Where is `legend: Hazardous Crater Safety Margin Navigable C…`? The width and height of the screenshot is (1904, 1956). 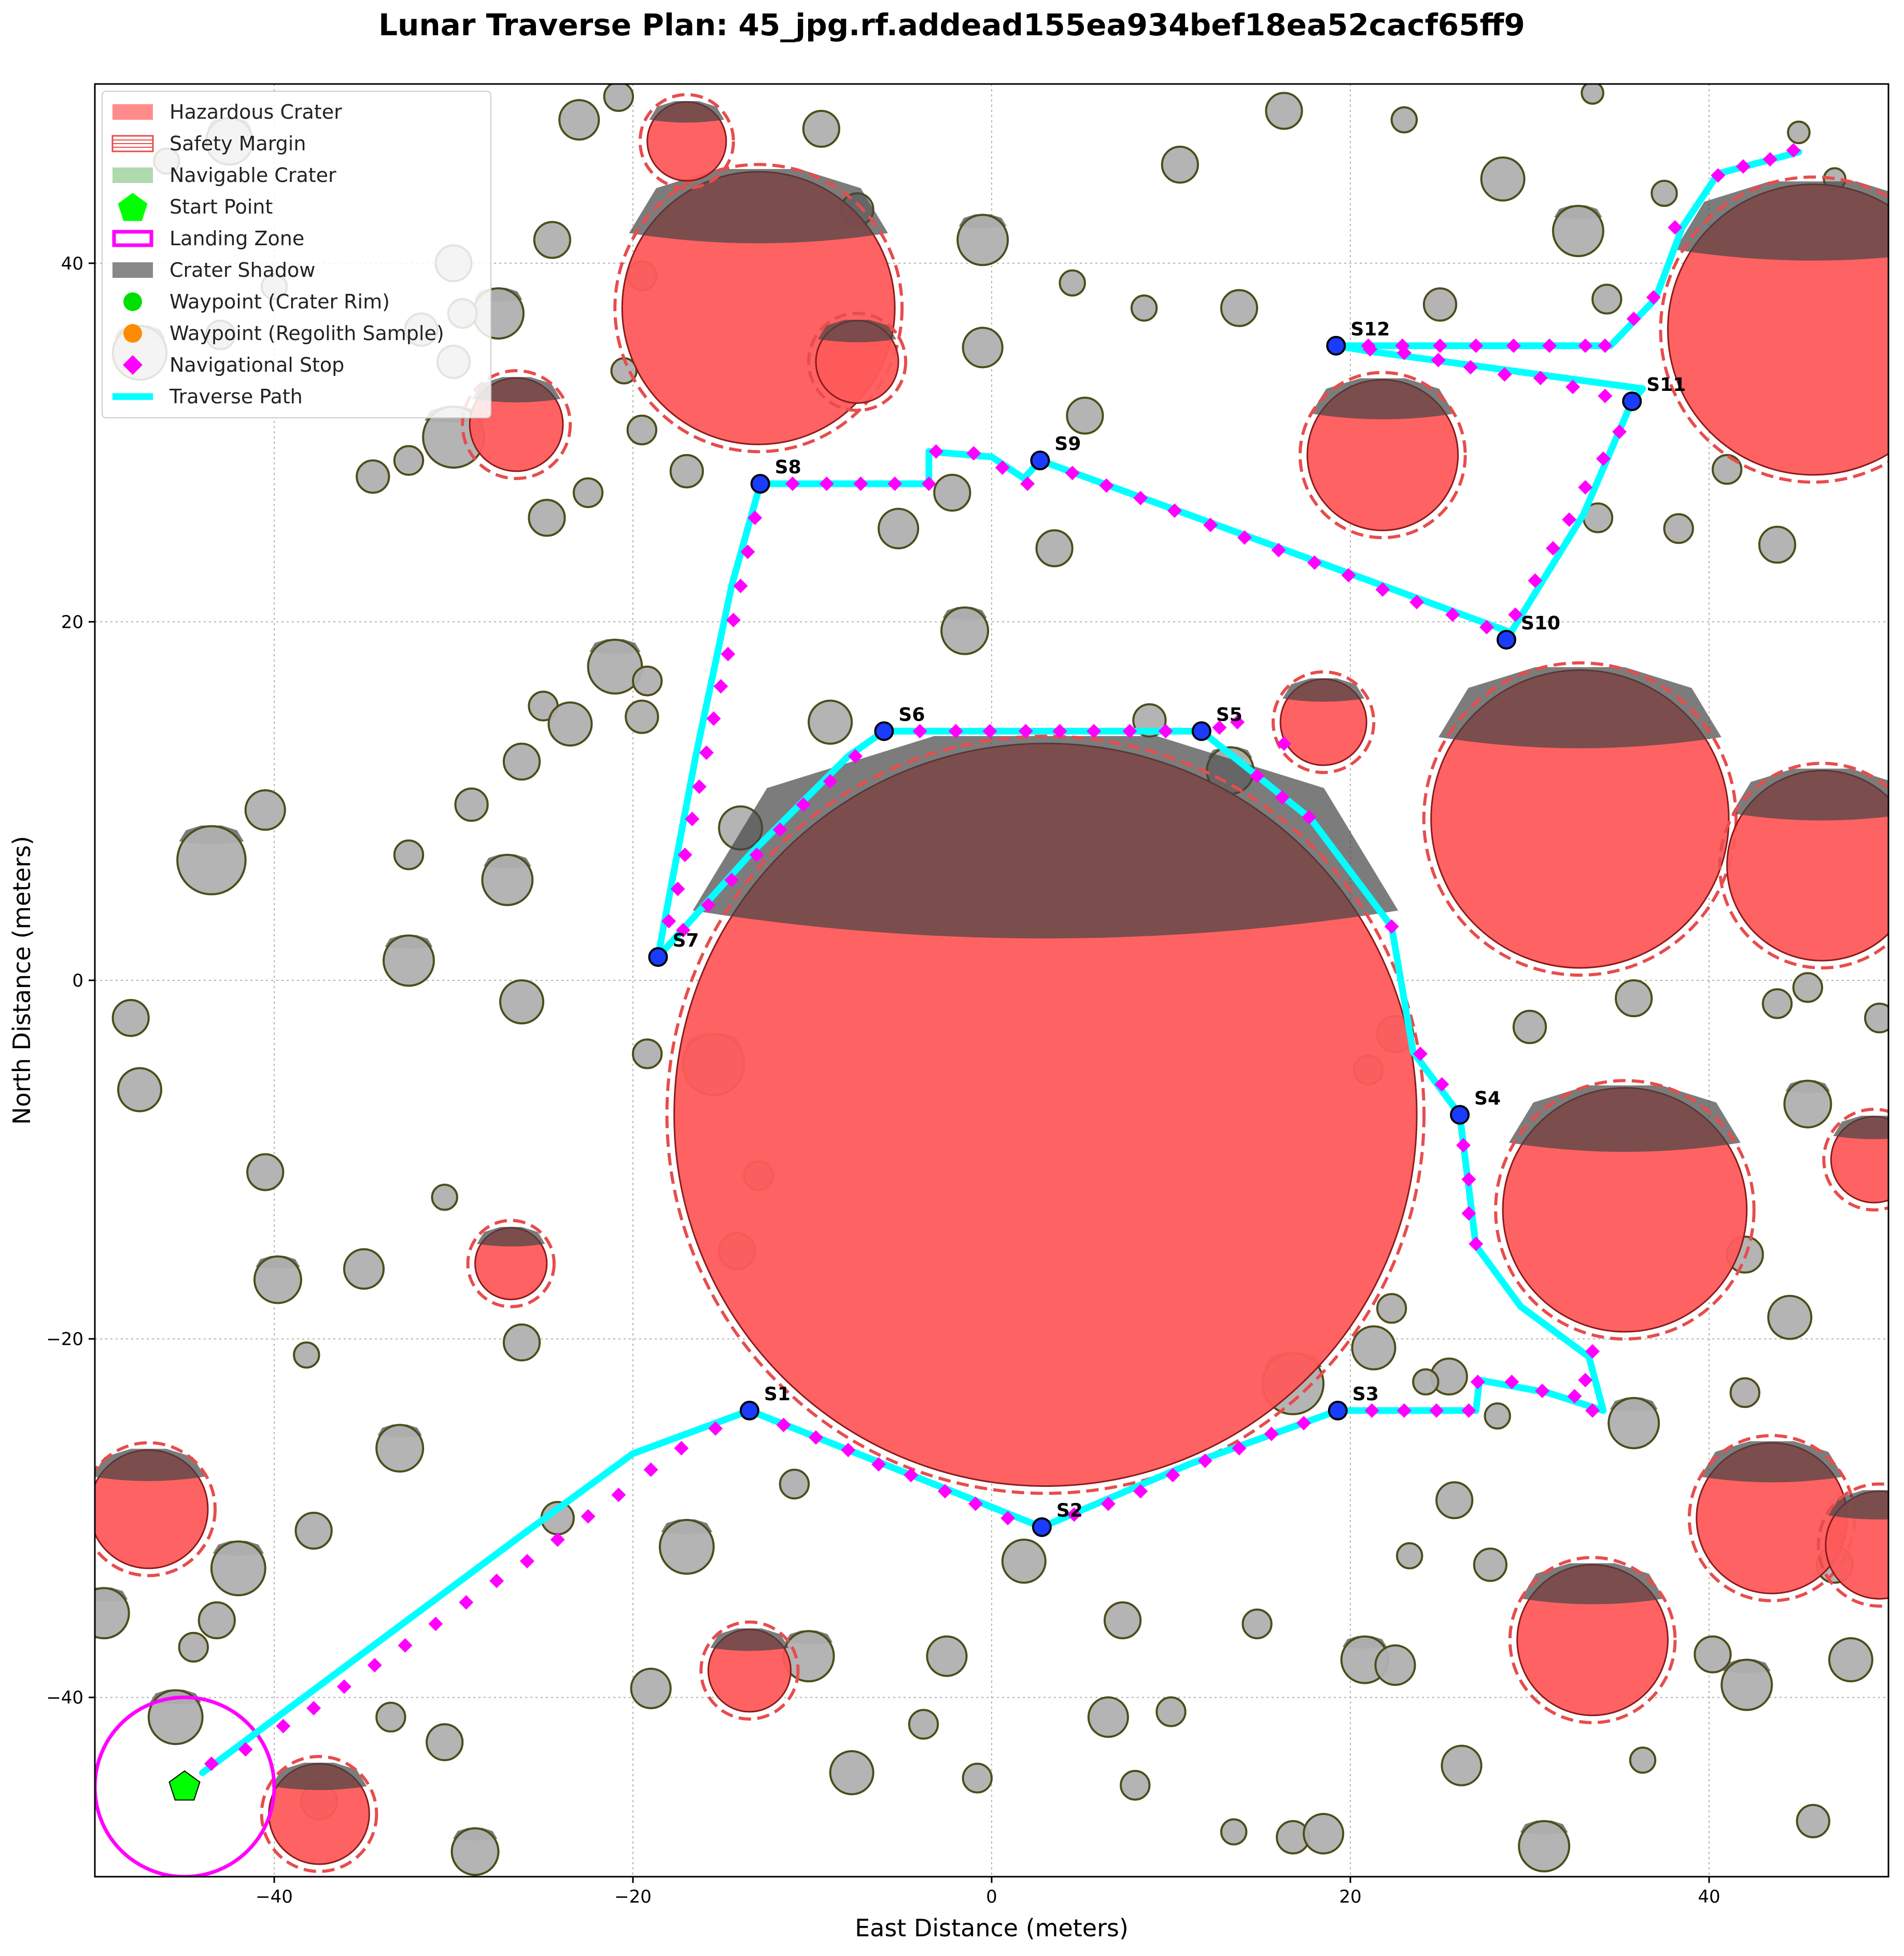
legend: Hazardous Crater Safety Margin Navigable C… is located at coordinates (296, 254).